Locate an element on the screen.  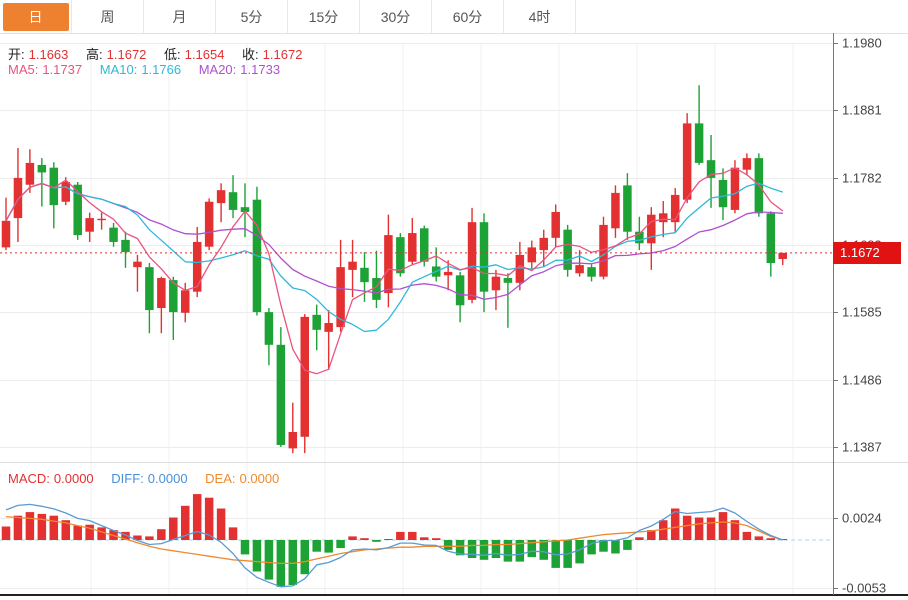
macd-axis-label: 0.0024 is located at coordinates (862, 518).